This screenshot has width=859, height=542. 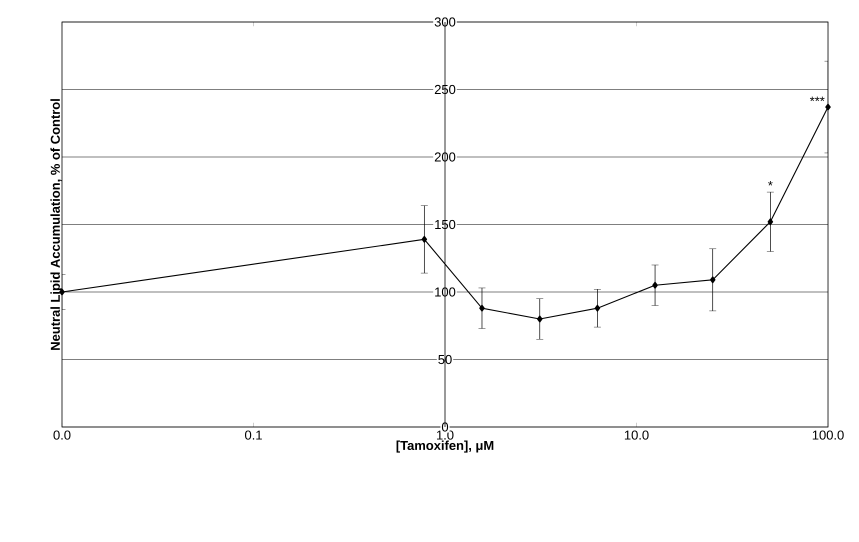 I want to click on x-axis-title: [Tamoxifen], μM, so click(x=445, y=446).